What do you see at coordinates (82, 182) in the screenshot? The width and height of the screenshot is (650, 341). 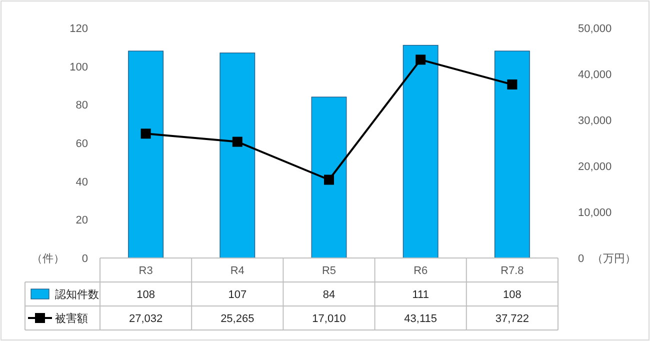 I see `y-tick-label: 40` at bounding box center [82, 182].